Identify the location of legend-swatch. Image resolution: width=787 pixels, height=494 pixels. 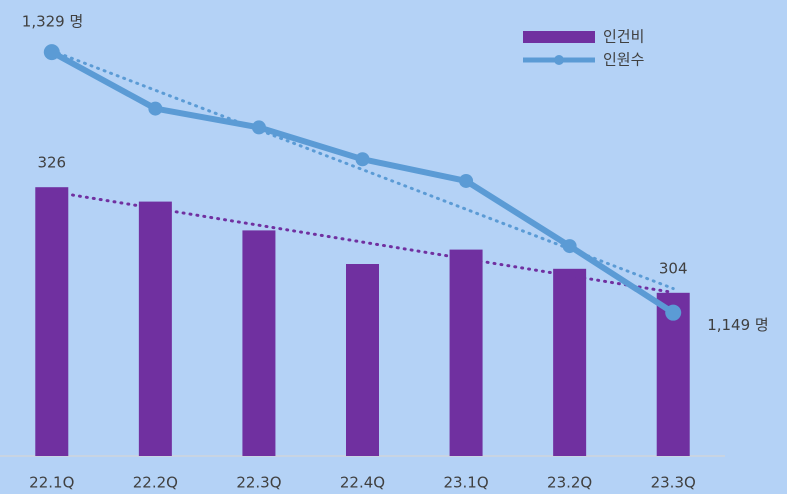
(559, 37).